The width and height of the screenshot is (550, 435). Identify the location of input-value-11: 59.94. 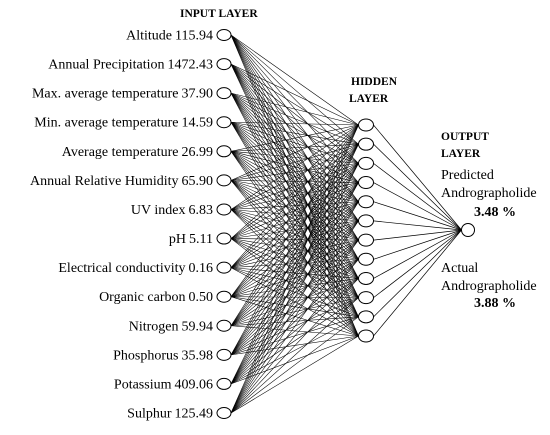
(198, 326).